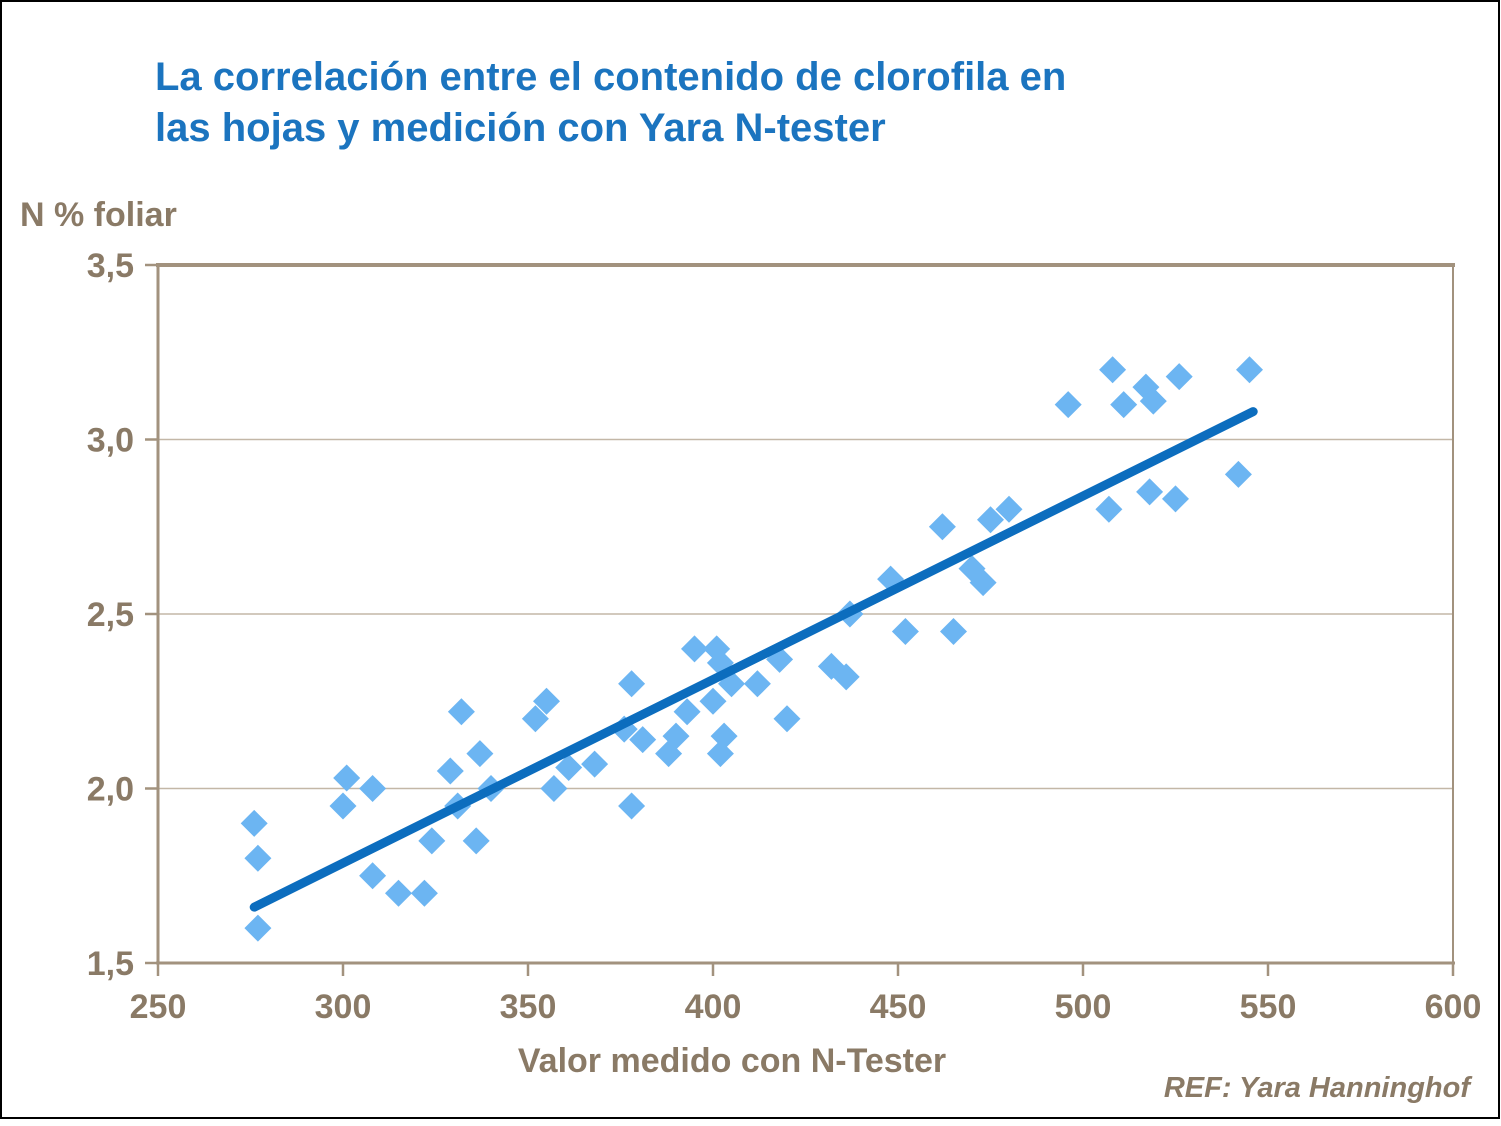 The image size is (1501, 1126). What do you see at coordinates (713, 1007) in the screenshot?
I see `x-tick-label: 400` at bounding box center [713, 1007].